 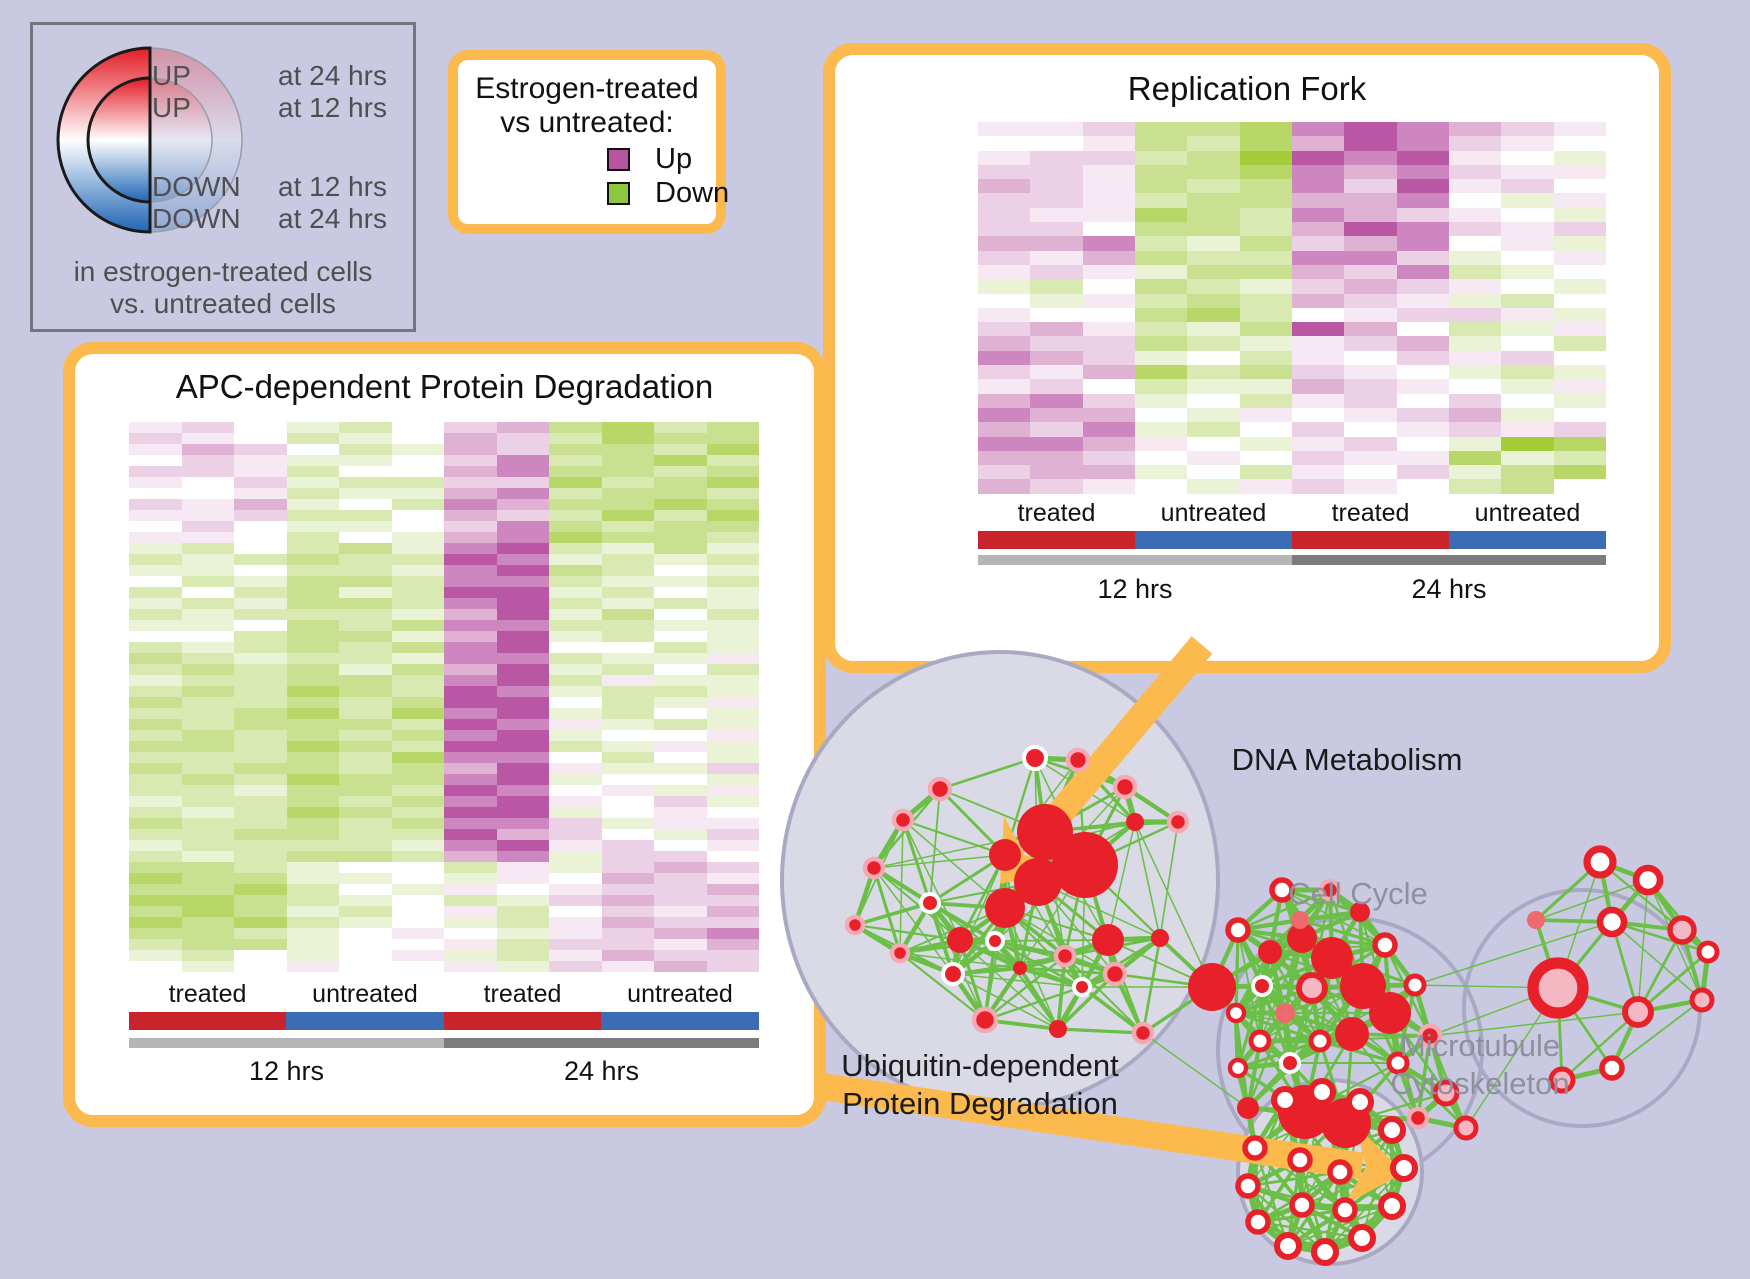 I want to click on apc-12hr-bar, so click(x=286, y=1043).